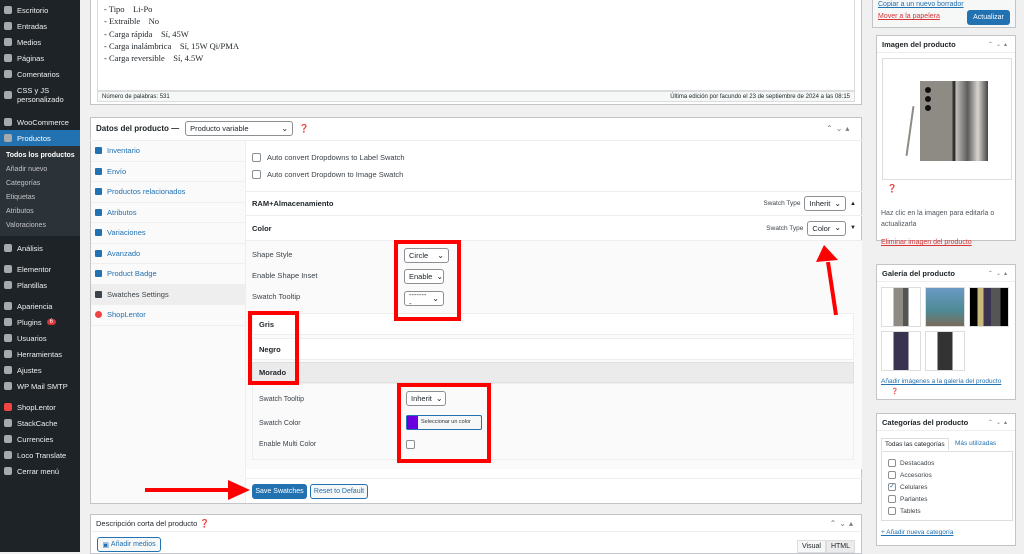 This screenshot has width=1024, height=554. What do you see at coordinates (40, 155) in the screenshot?
I see `submenu-item: Todos los productos` at bounding box center [40, 155].